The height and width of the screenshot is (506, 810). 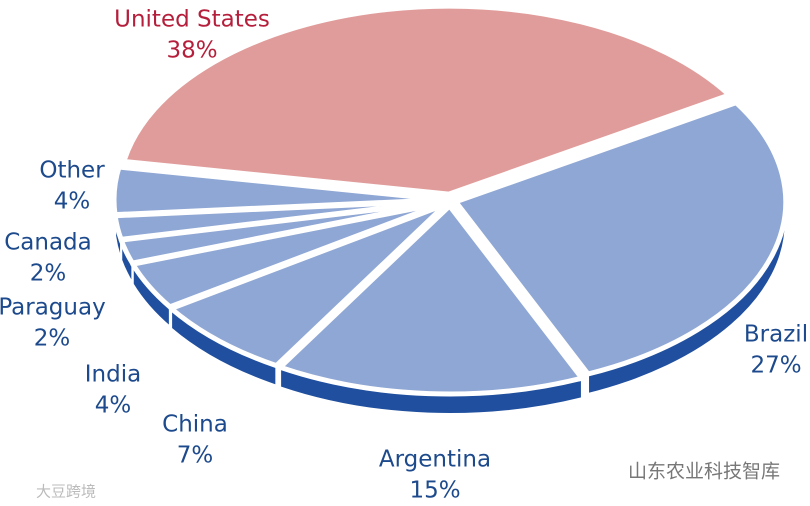 I want to click on slice-label: China, so click(x=195, y=425).